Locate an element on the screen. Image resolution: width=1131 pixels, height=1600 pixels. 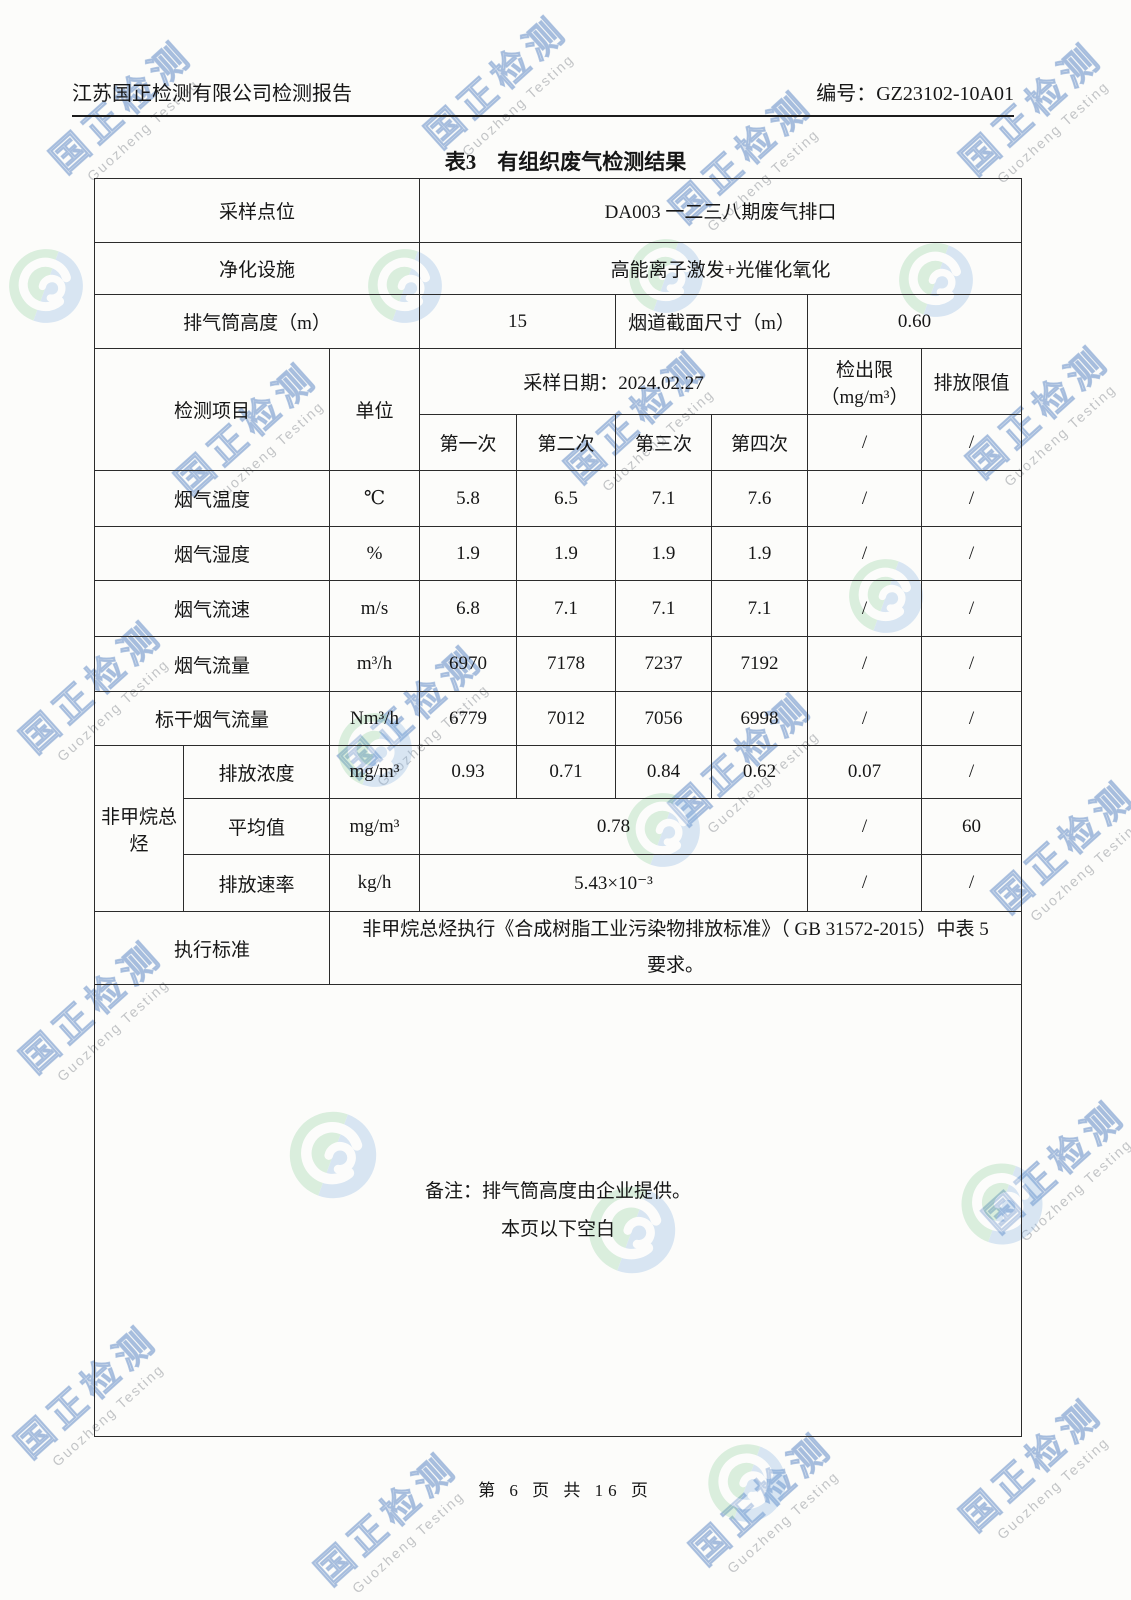
row-unit-cell: % is located at coordinates (374, 553).